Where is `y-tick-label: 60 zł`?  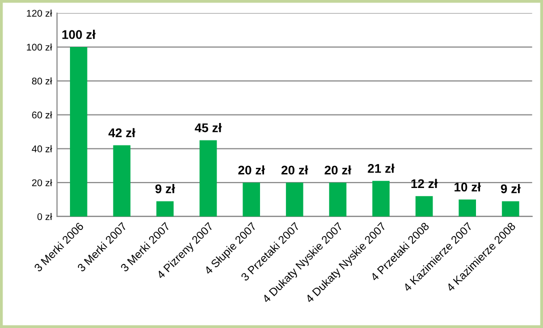 y-tick-label: 60 zł is located at coordinates (42, 114).